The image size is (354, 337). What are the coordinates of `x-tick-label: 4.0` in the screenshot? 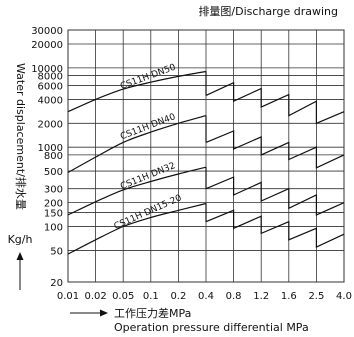 It's located at (344, 296).